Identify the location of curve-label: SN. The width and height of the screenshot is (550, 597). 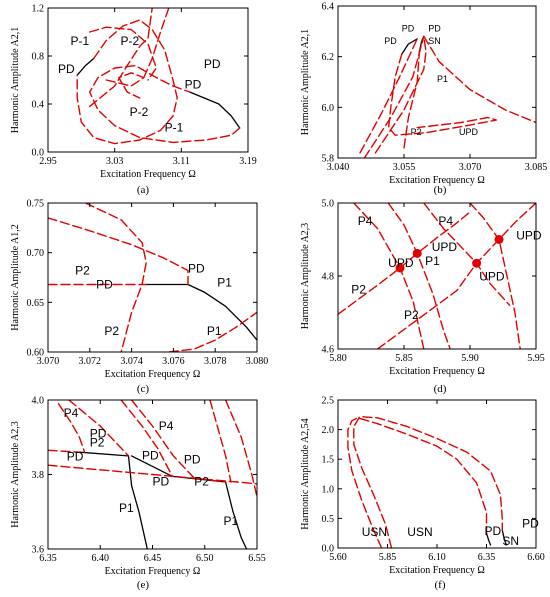
(510, 541).